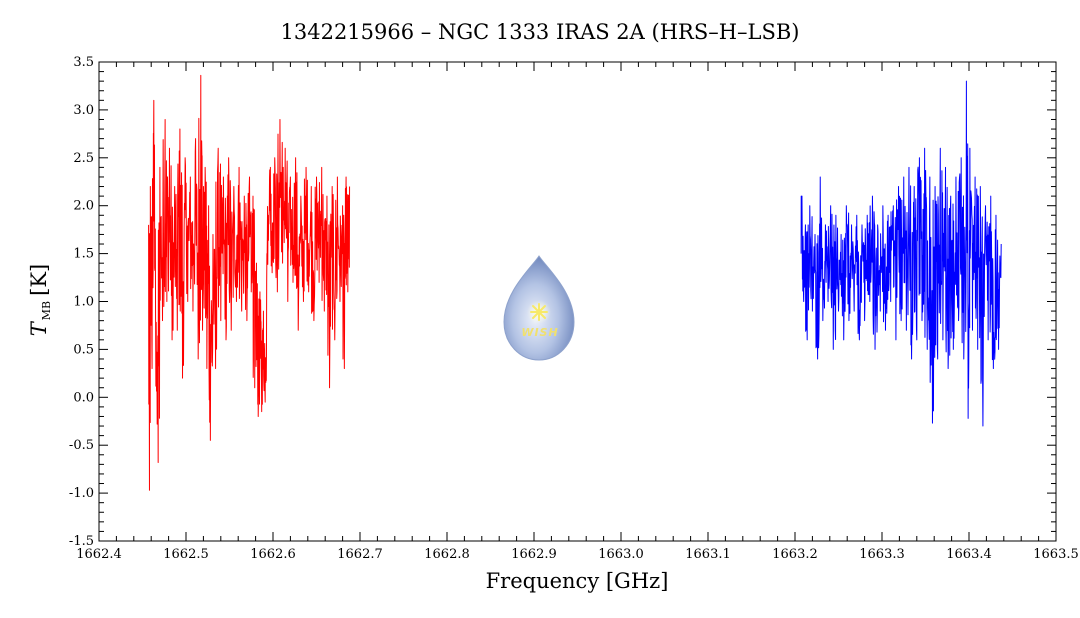  Describe the element at coordinates (39, 280) in the screenshot. I see `y-axis-unit: [K]` at that location.